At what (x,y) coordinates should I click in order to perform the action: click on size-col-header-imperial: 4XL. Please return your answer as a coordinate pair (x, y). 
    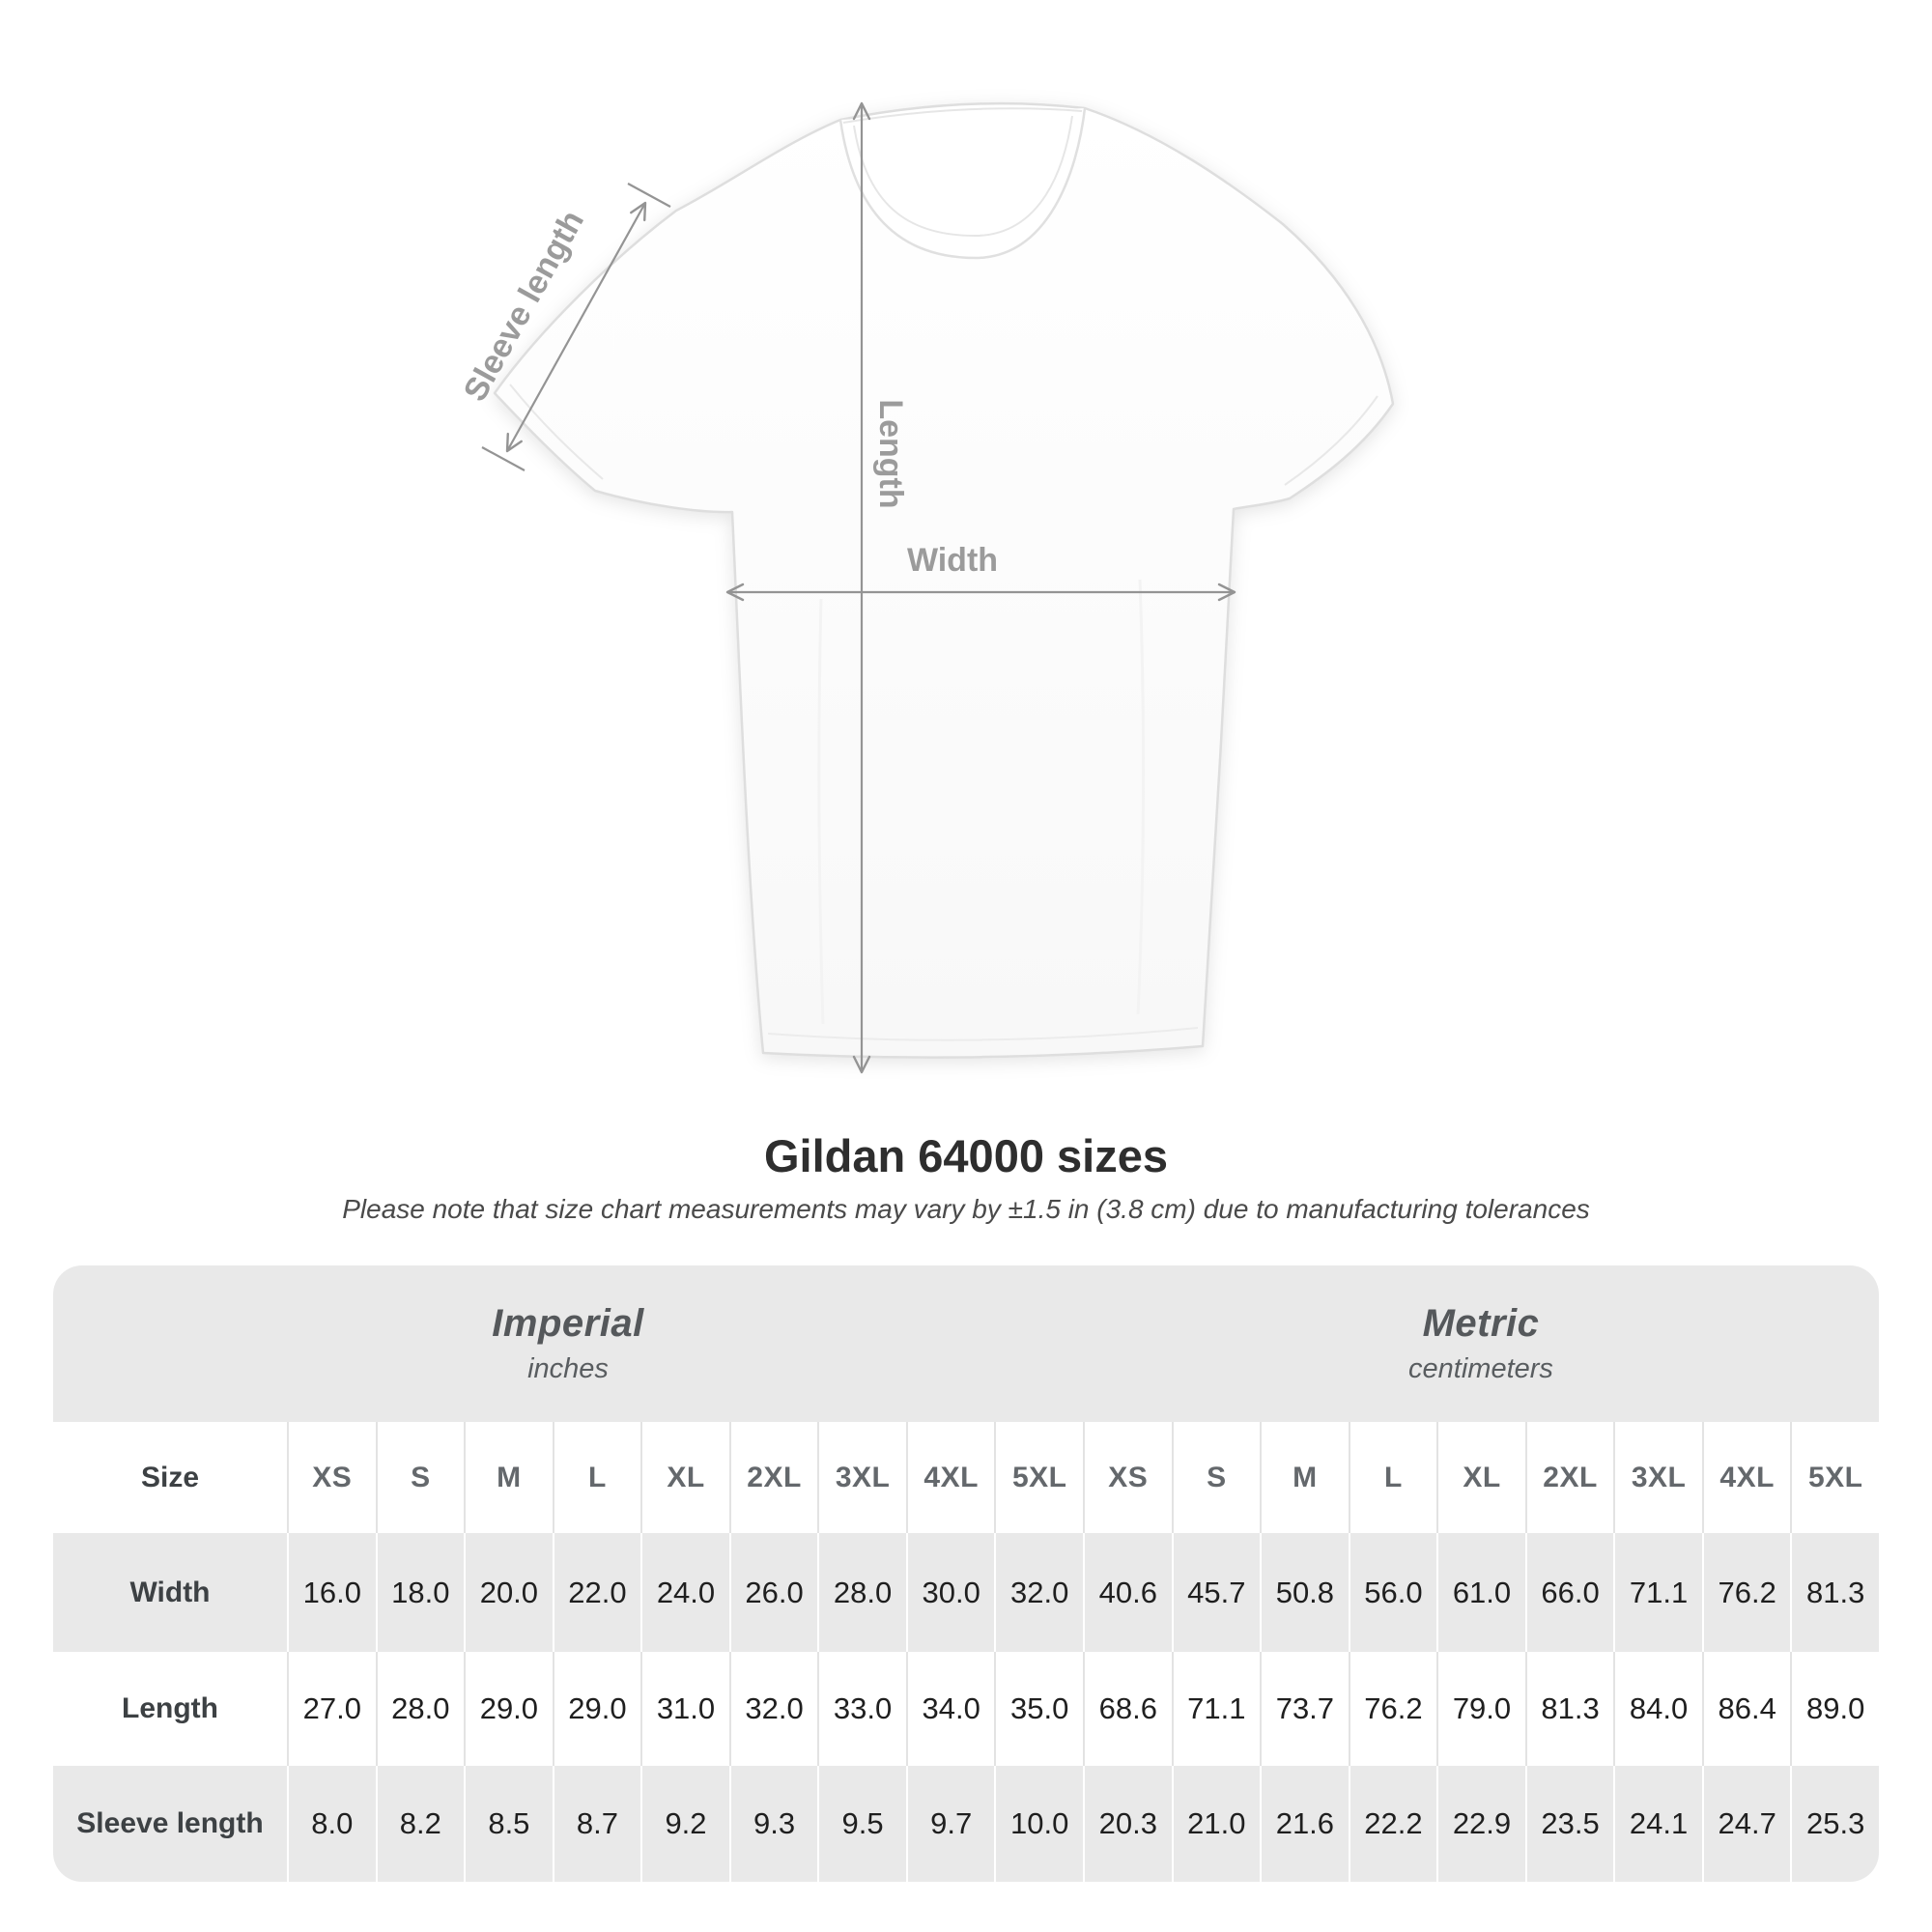
    Looking at the image, I should click on (950, 1477).